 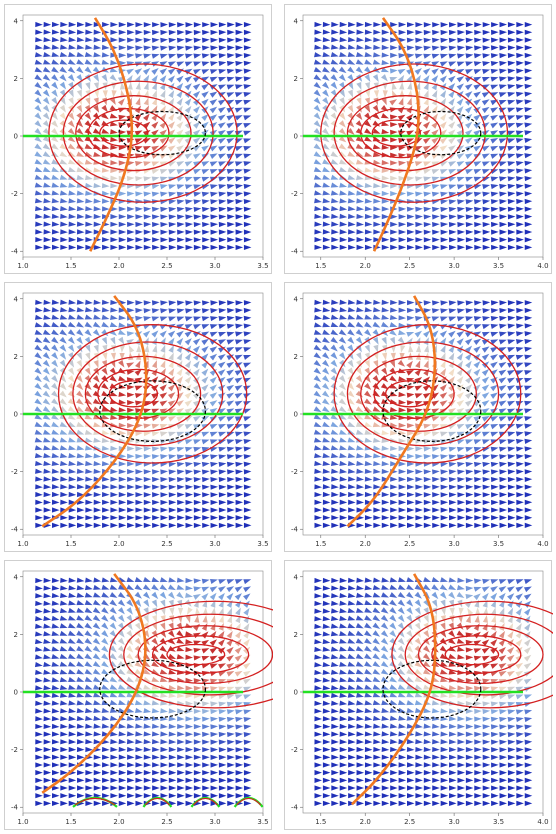 I want to click on x-tick-label: 4.0, so click(x=542, y=822).